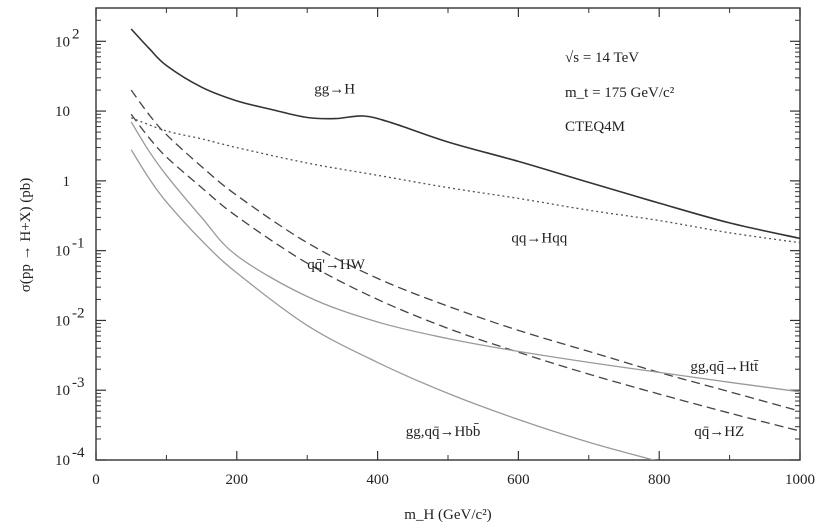 The width and height of the screenshot is (827, 529). What do you see at coordinates (453, 480) in the screenshot?
I see `x-tick-labels: 0 200 400 600 800 1000` at bounding box center [453, 480].